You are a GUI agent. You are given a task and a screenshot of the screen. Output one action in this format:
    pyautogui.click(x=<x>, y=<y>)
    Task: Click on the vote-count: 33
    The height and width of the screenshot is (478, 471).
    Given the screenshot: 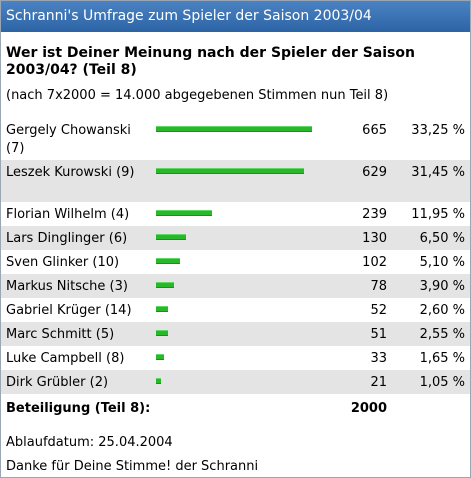 What is the action you would take?
    pyautogui.click(x=378, y=358)
    